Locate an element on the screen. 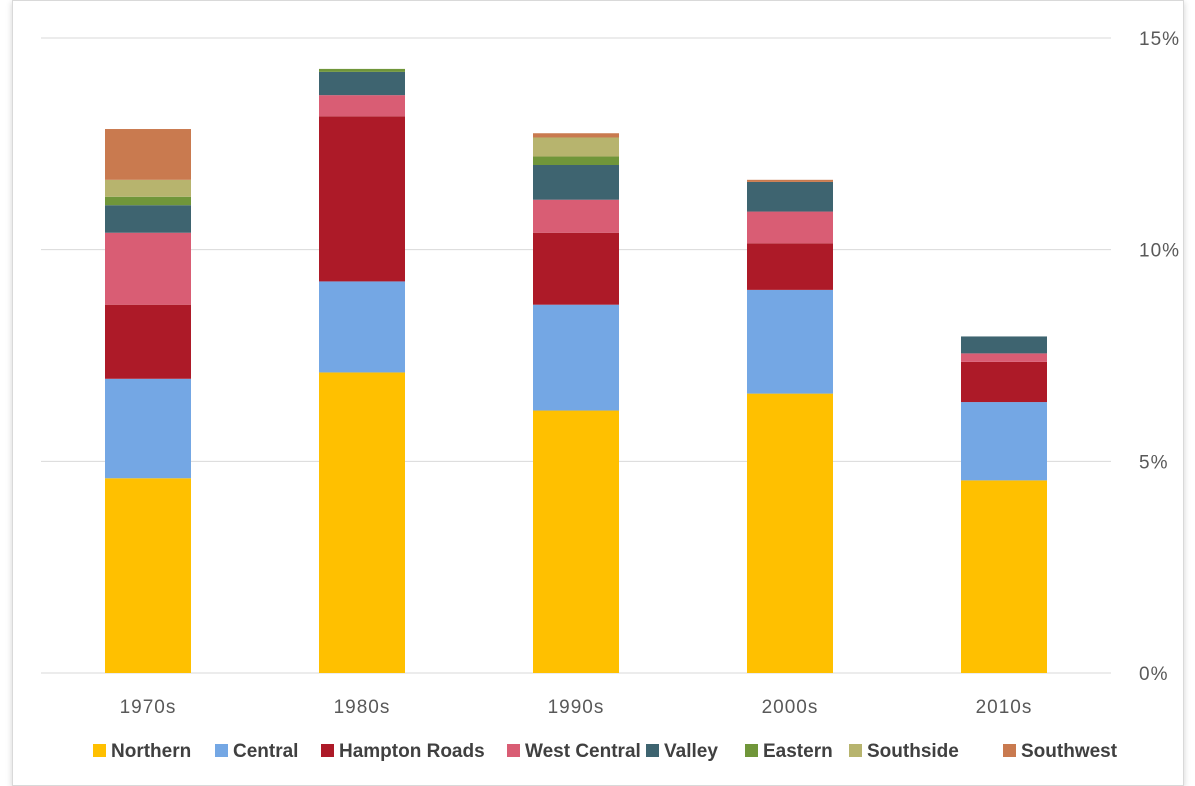  legend-label: West Central is located at coordinates (583, 751).